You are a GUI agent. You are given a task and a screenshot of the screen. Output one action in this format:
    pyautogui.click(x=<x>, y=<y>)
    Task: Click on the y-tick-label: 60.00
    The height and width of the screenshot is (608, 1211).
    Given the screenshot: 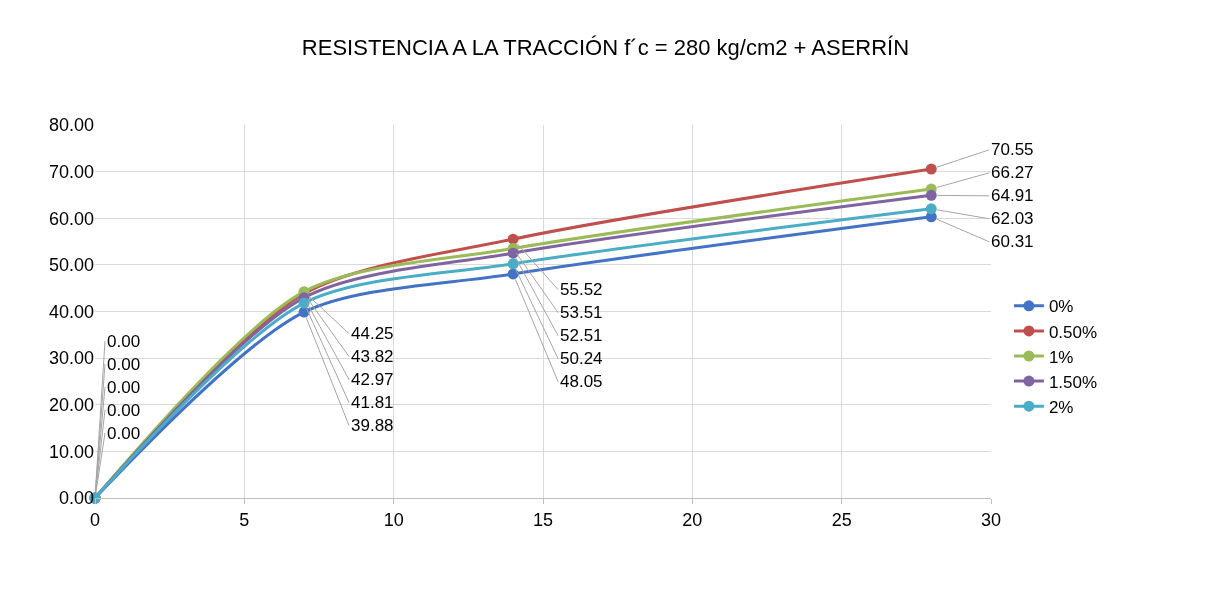 What is the action you would take?
    pyautogui.click(x=71, y=218)
    